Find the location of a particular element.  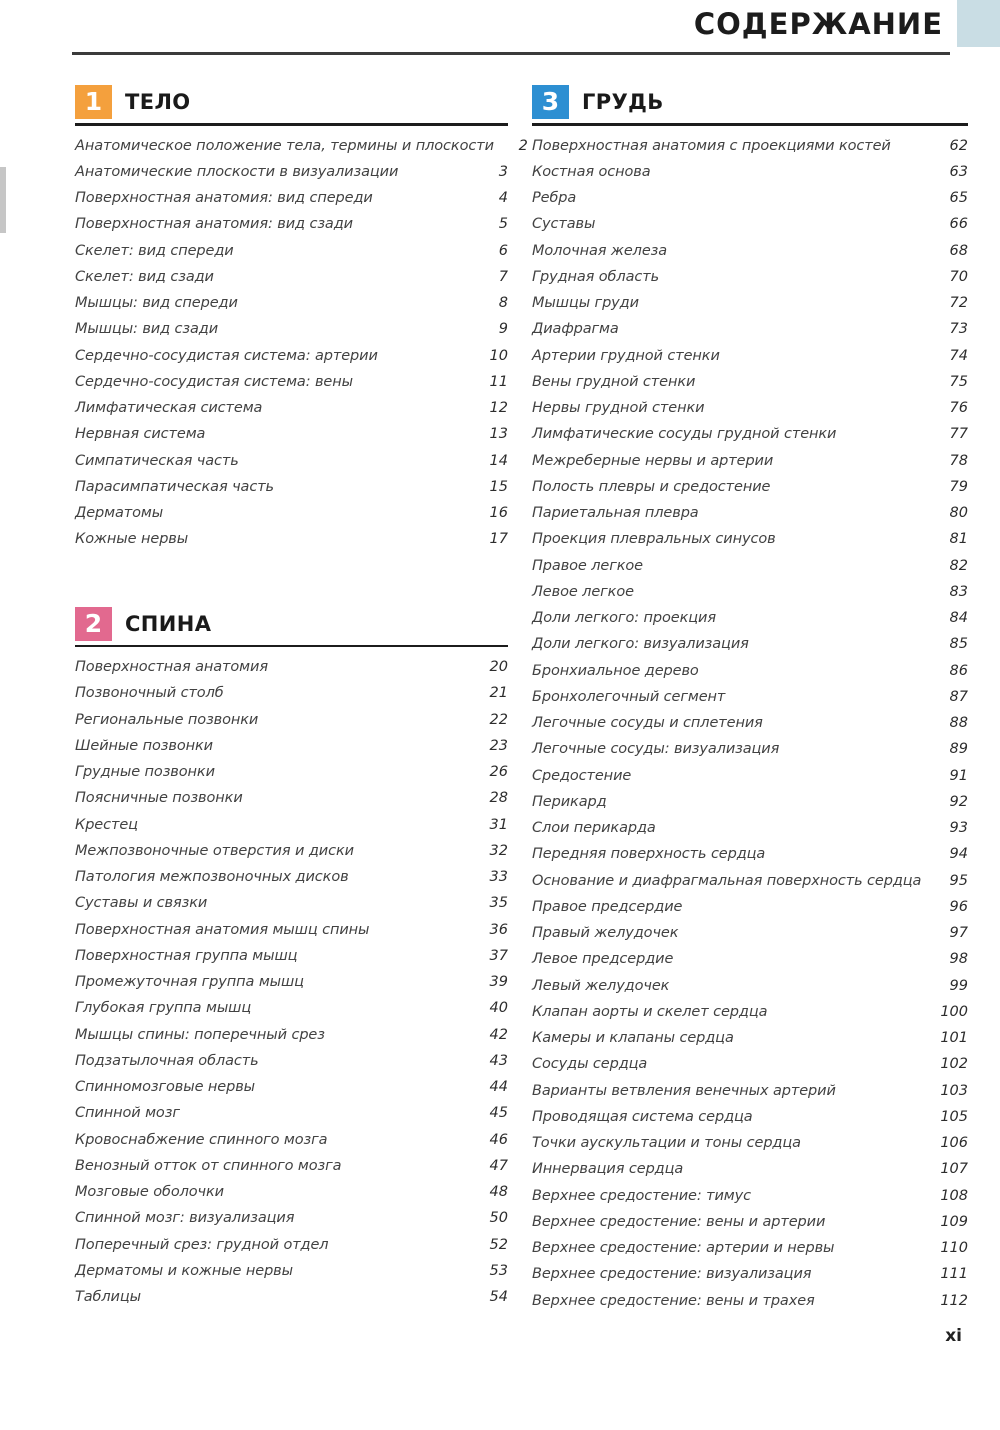

toc-entry: Мышцы: вид сзади 9 is located at coordinates (291, 329).